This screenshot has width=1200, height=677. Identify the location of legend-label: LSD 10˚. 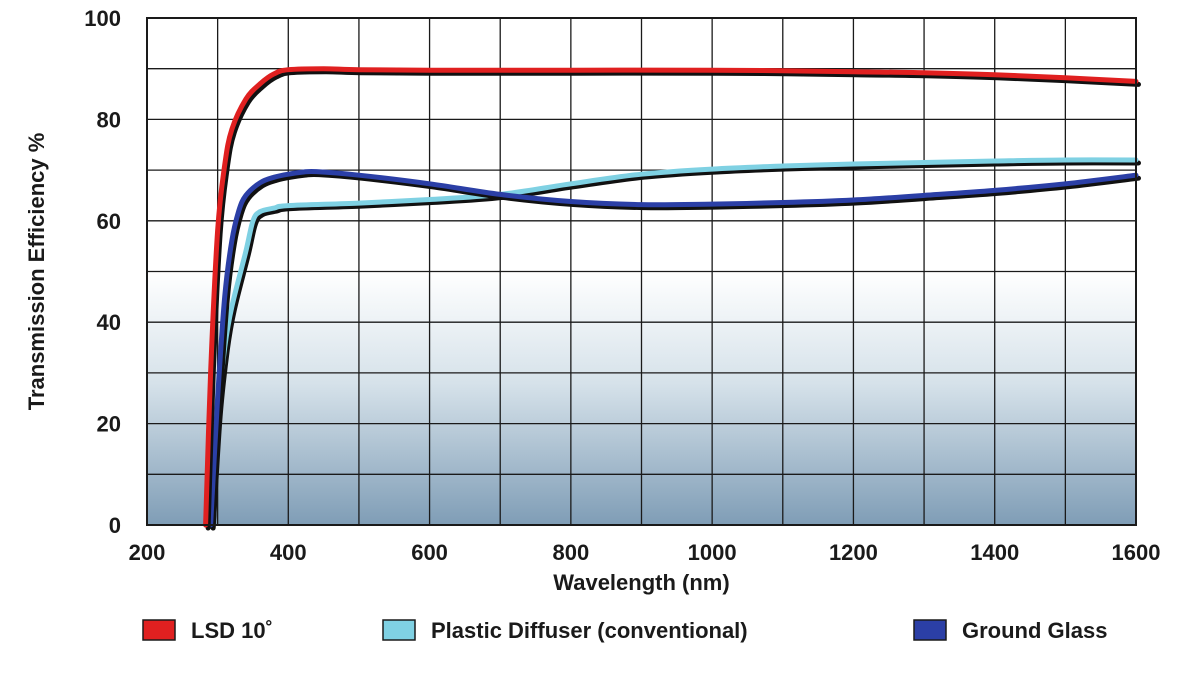
(232, 630).